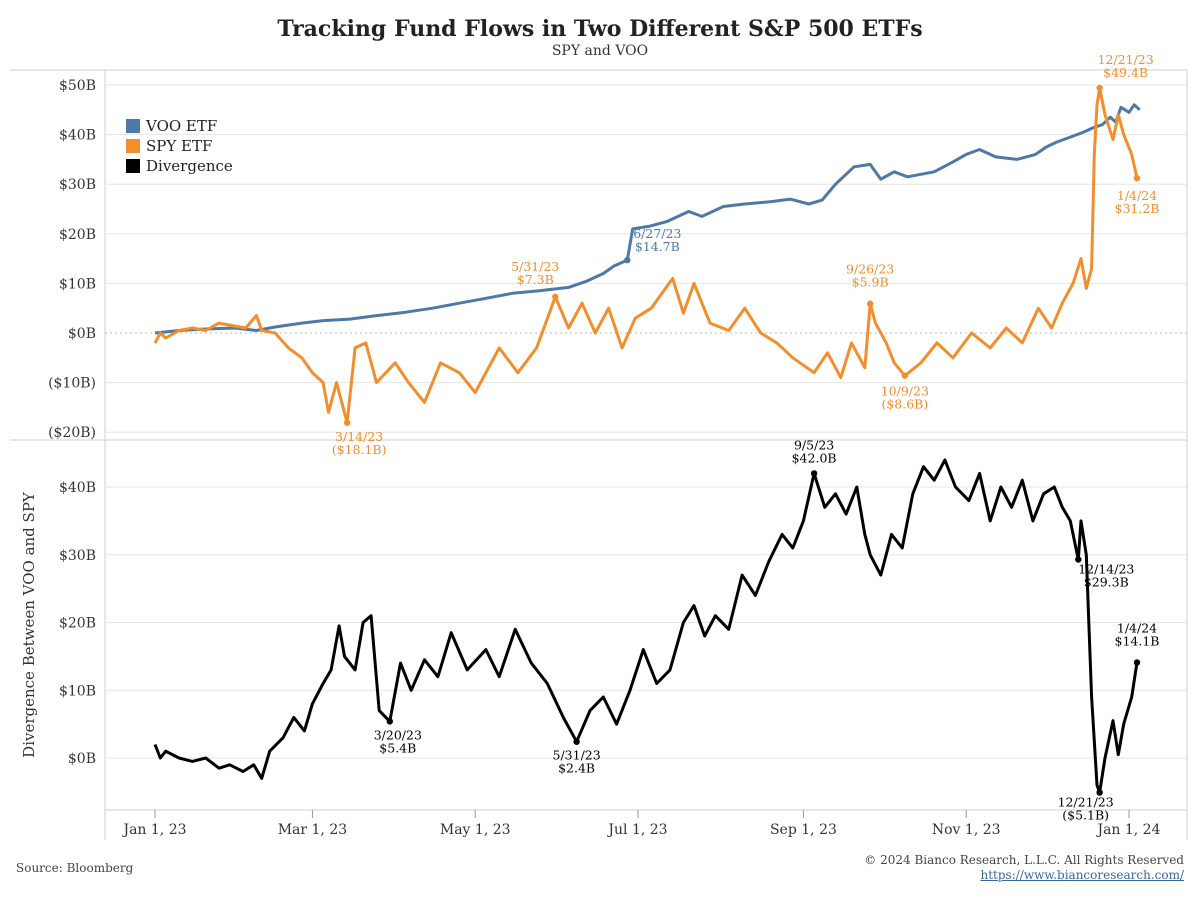  What do you see at coordinates (576, 768) in the screenshot?
I see `bottom-annotation-value: $2.4B` at bounding box center [576, 768].